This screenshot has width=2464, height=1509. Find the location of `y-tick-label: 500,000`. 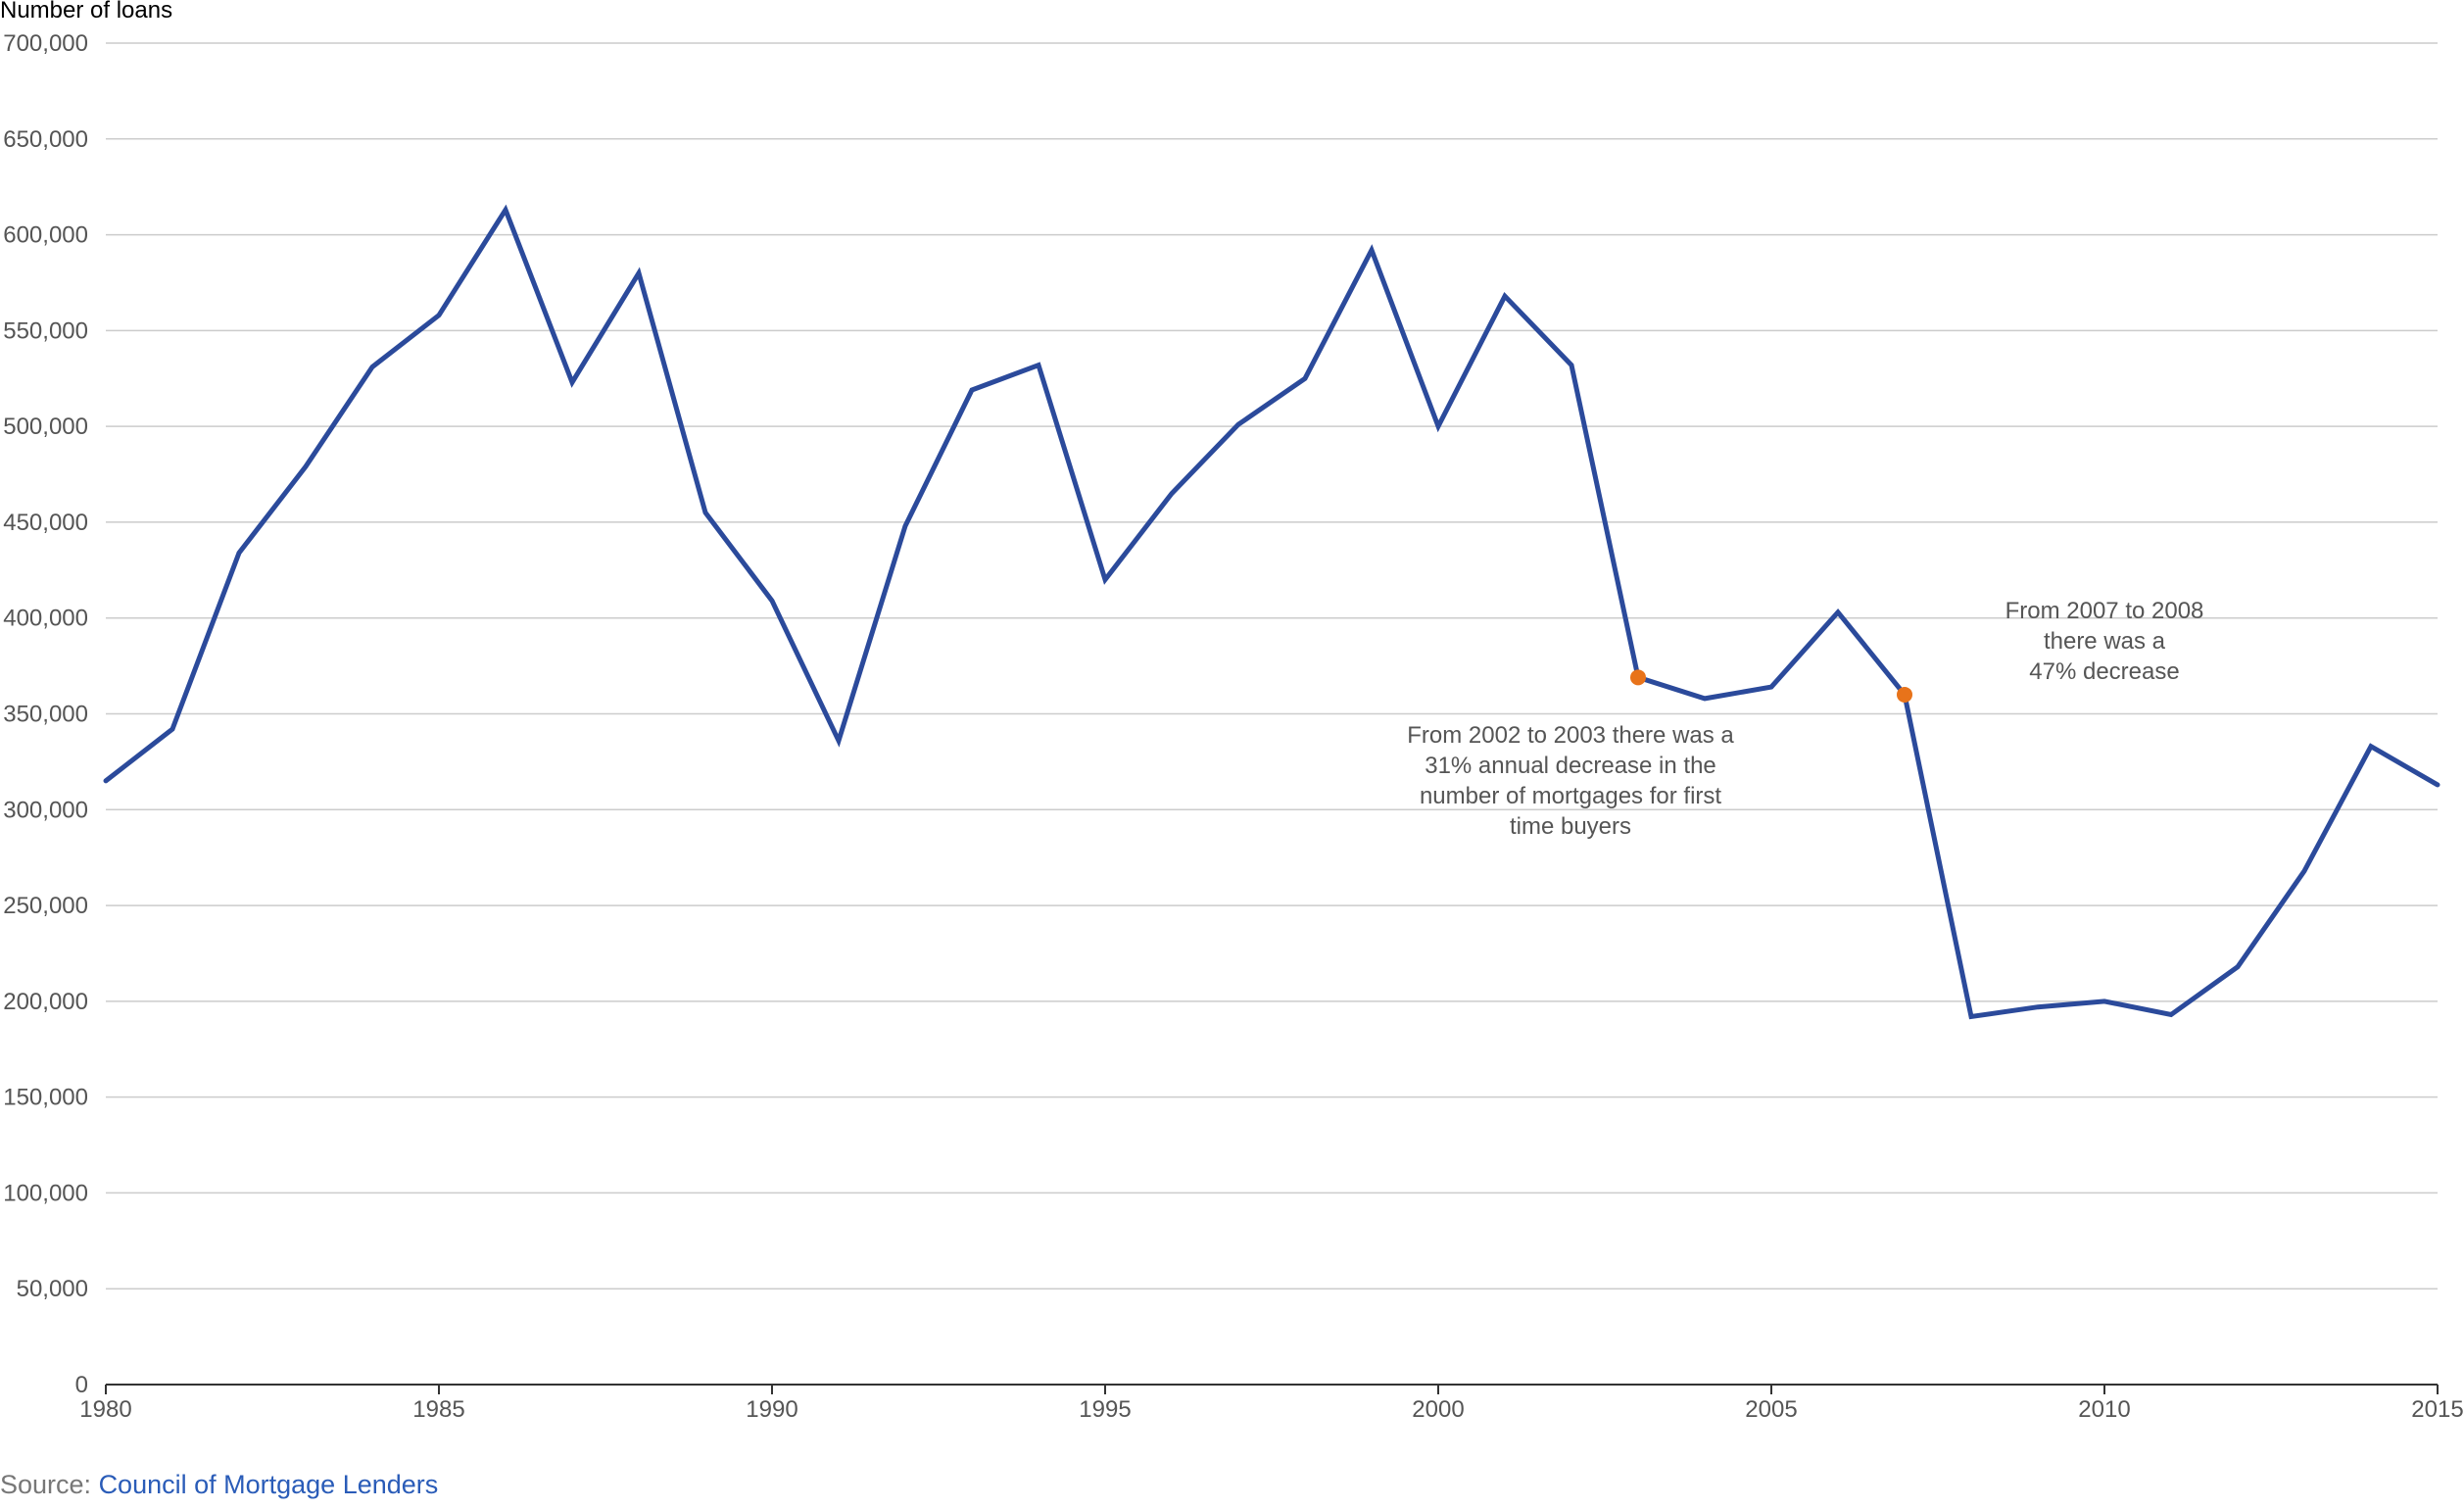

y-tick-label: 500,000 is located at coordinates (46, 427).